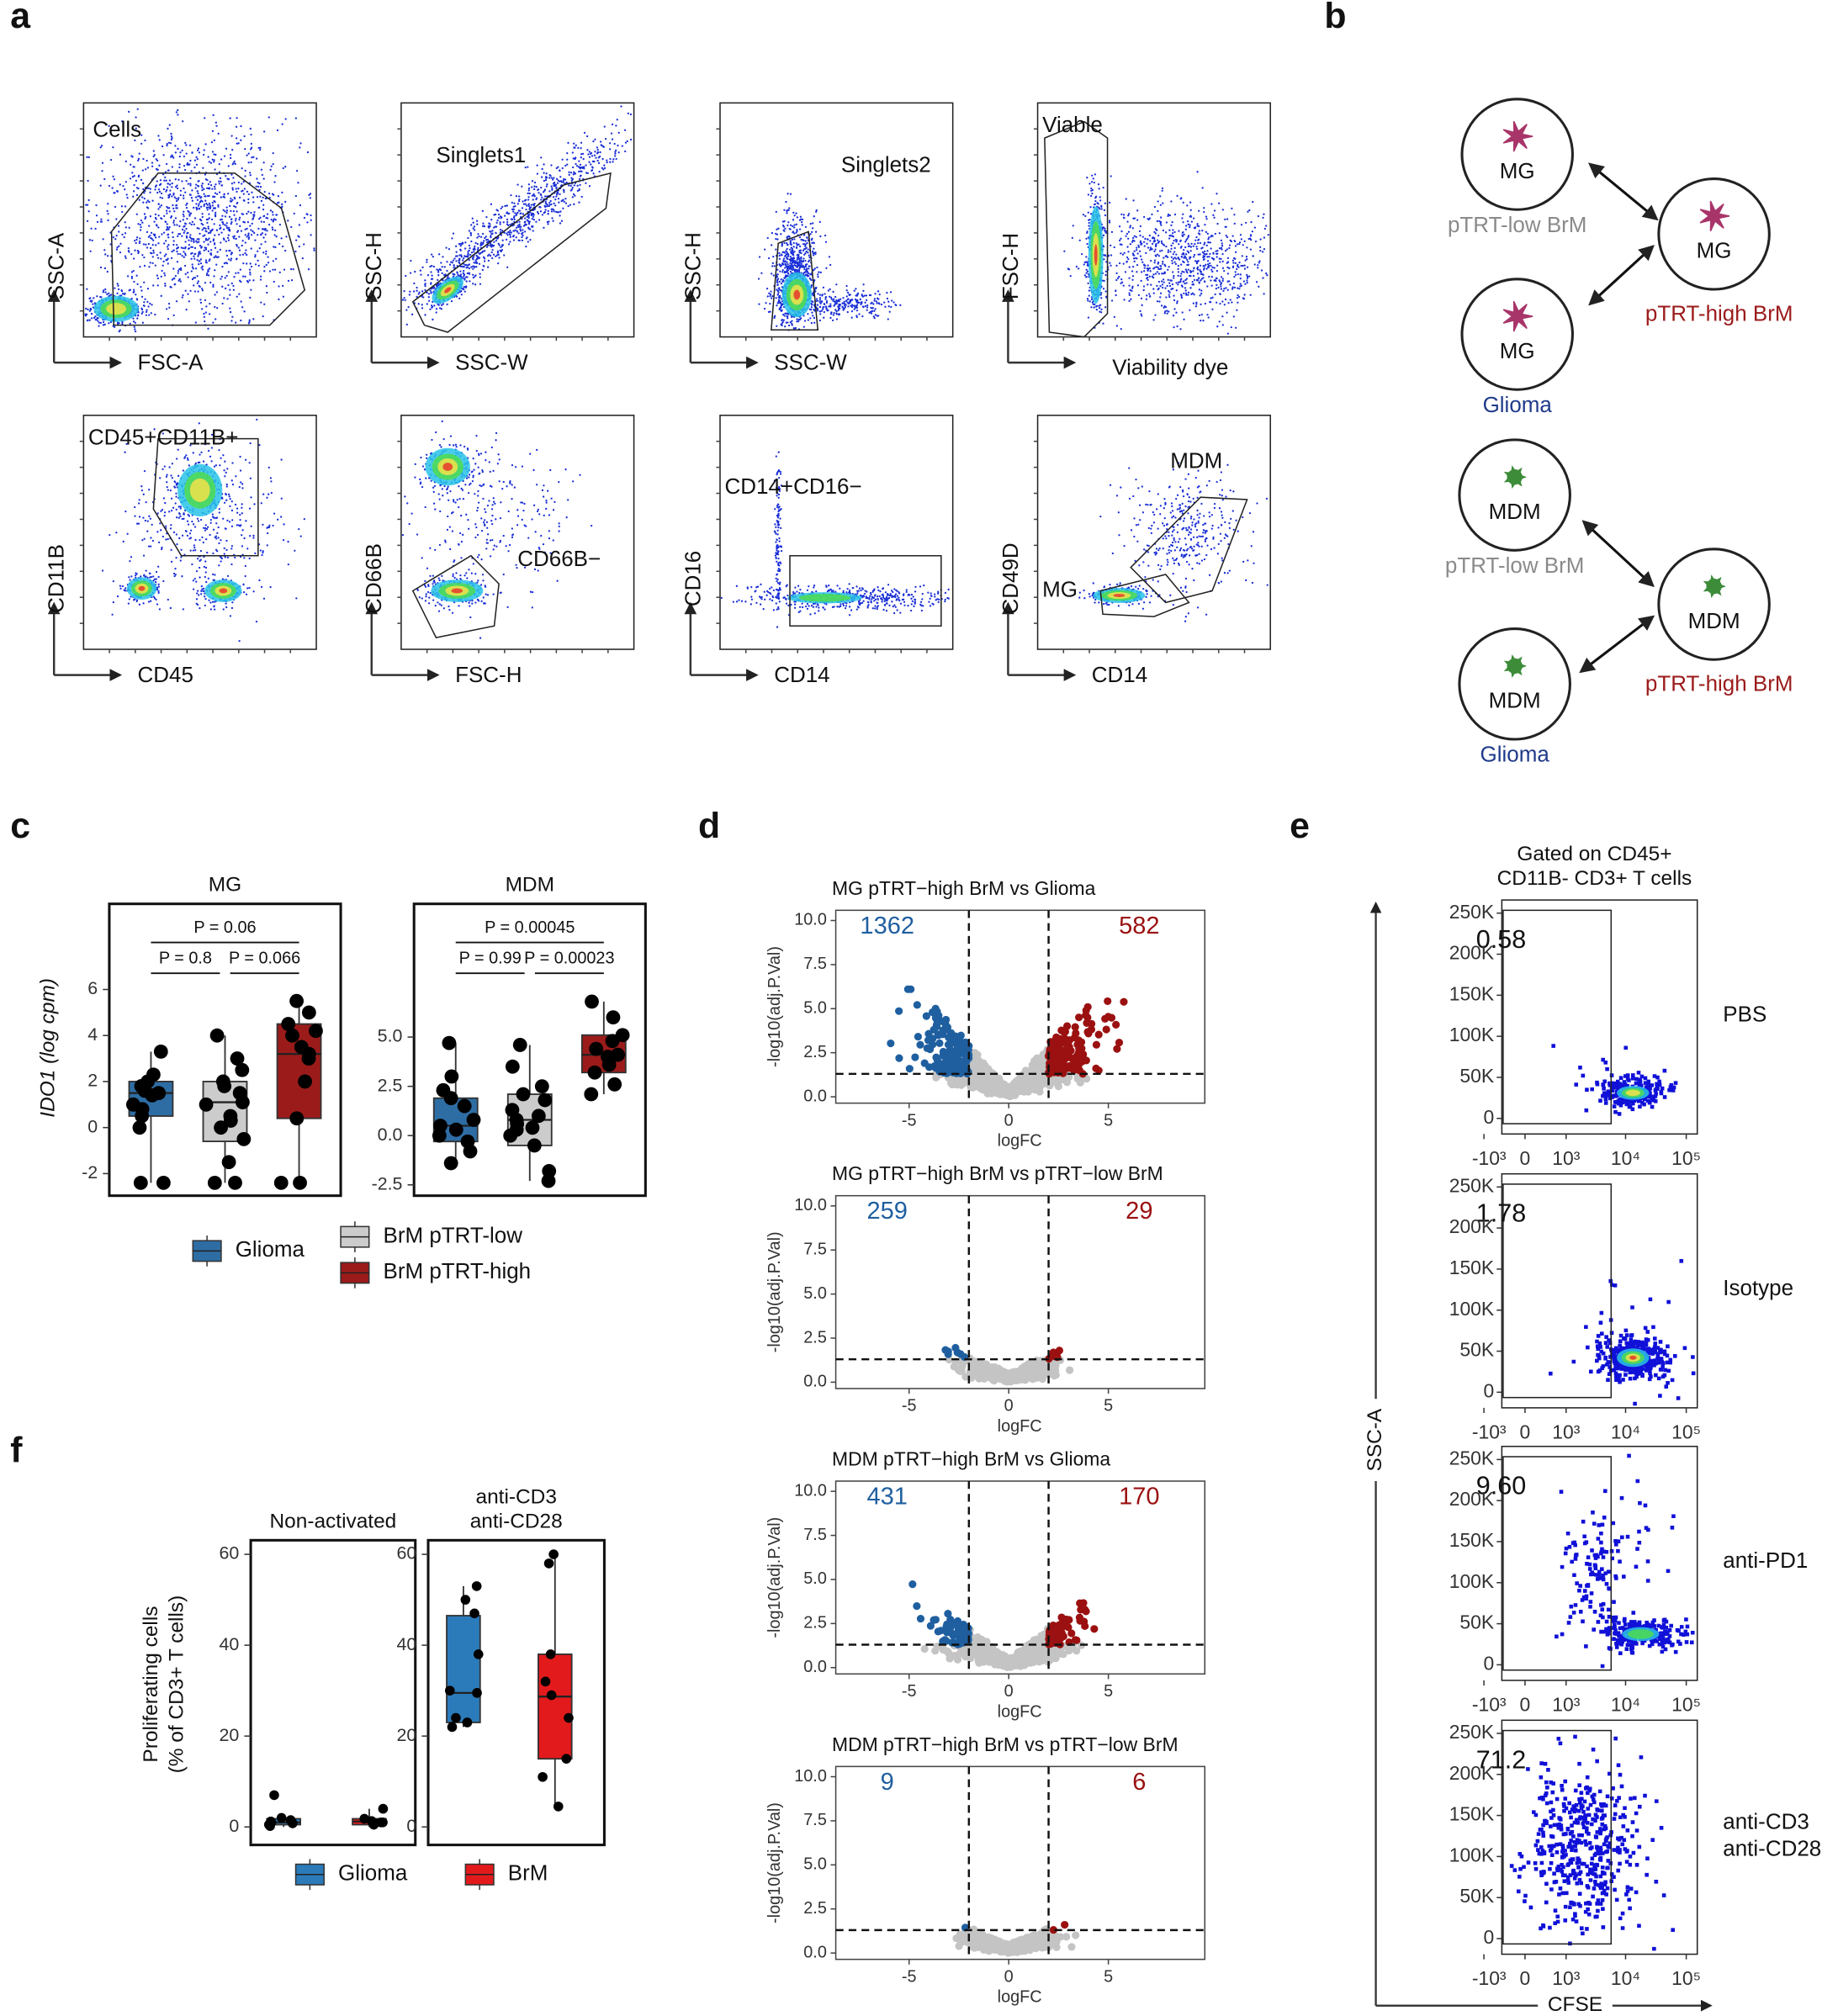 Image resolution: width=1822 pixels, height=2016 pixels. Describe the element at coordinates (1139, 1497) in the screenshot. I see `up-count: 170` at that location.